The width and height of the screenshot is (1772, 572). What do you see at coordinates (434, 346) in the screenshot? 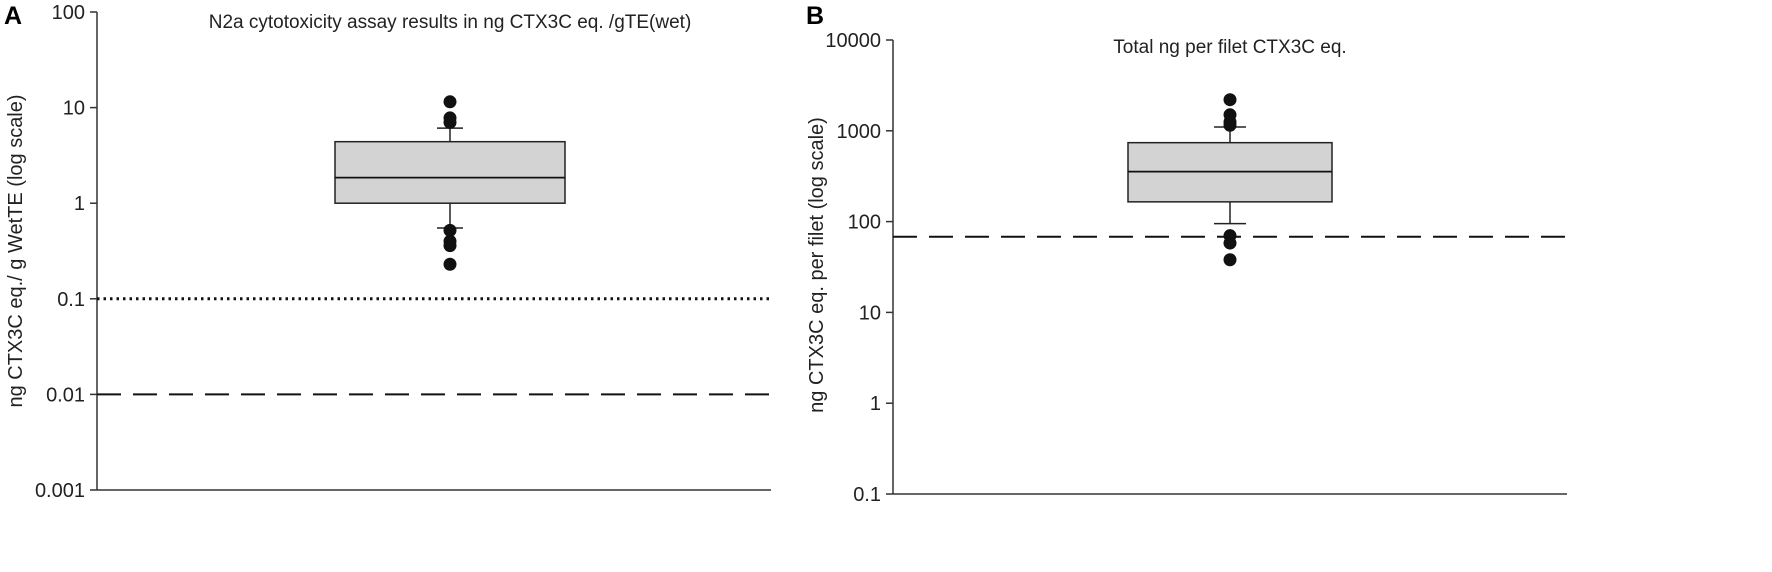
I see `panel-a-reference-lines` at bounding box center [434, 346].